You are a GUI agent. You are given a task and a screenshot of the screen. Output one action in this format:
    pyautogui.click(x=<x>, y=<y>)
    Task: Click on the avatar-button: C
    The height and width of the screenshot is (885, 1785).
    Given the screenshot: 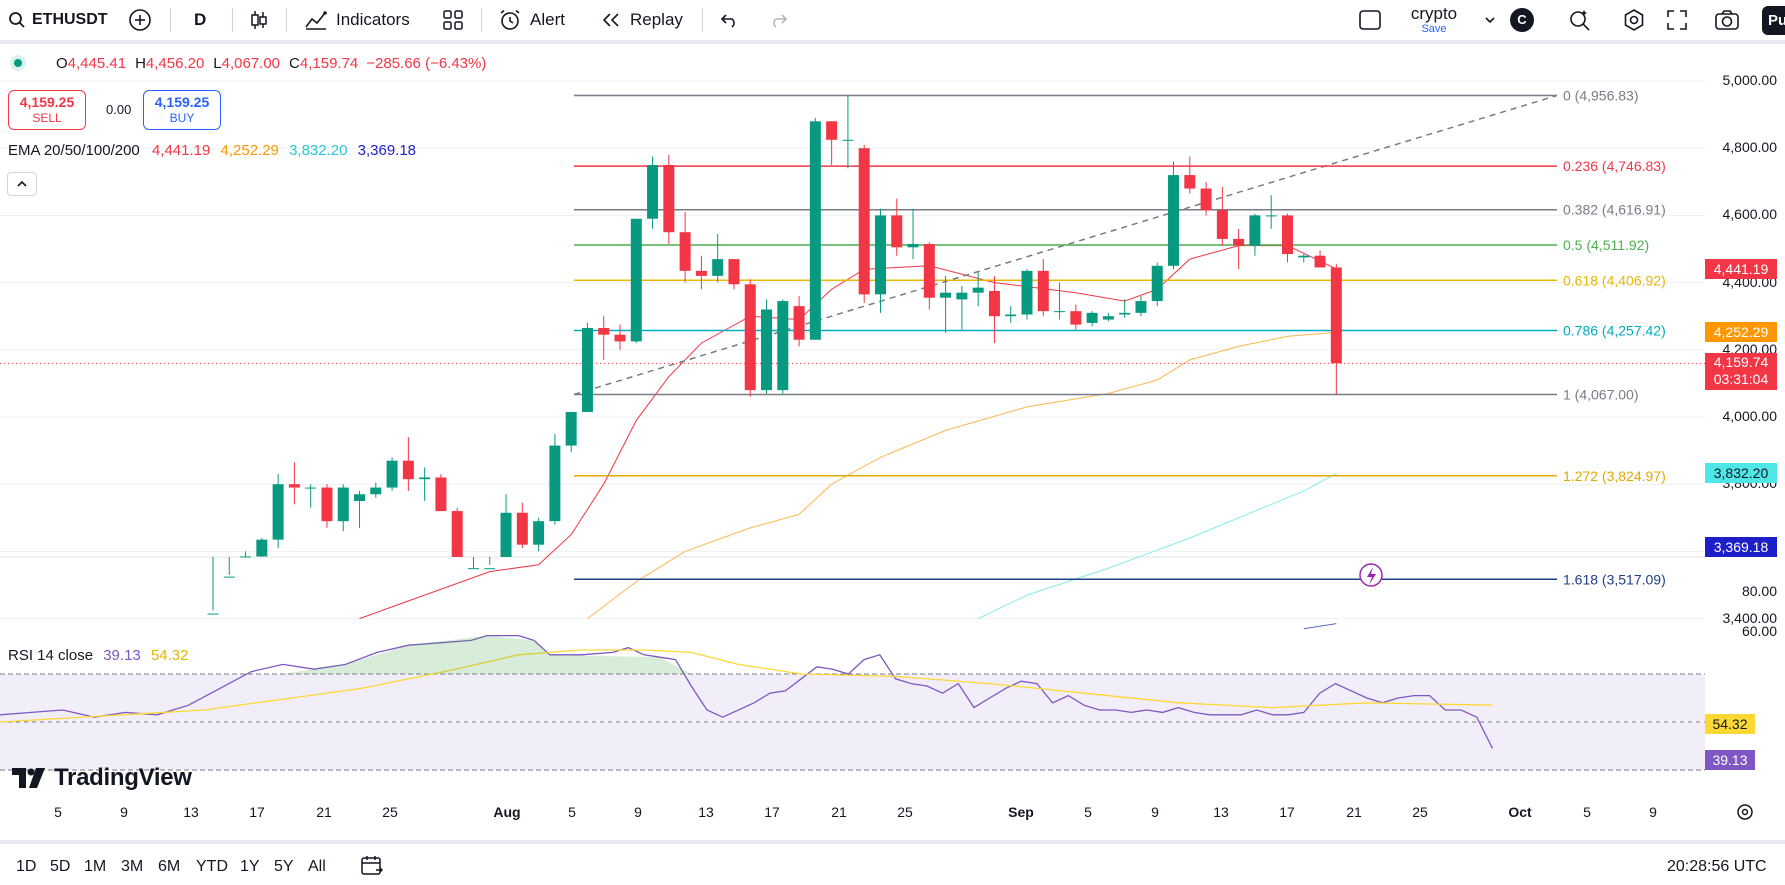 What is the action you would take?
    pyautogui.click(x=1522, y=20)
    